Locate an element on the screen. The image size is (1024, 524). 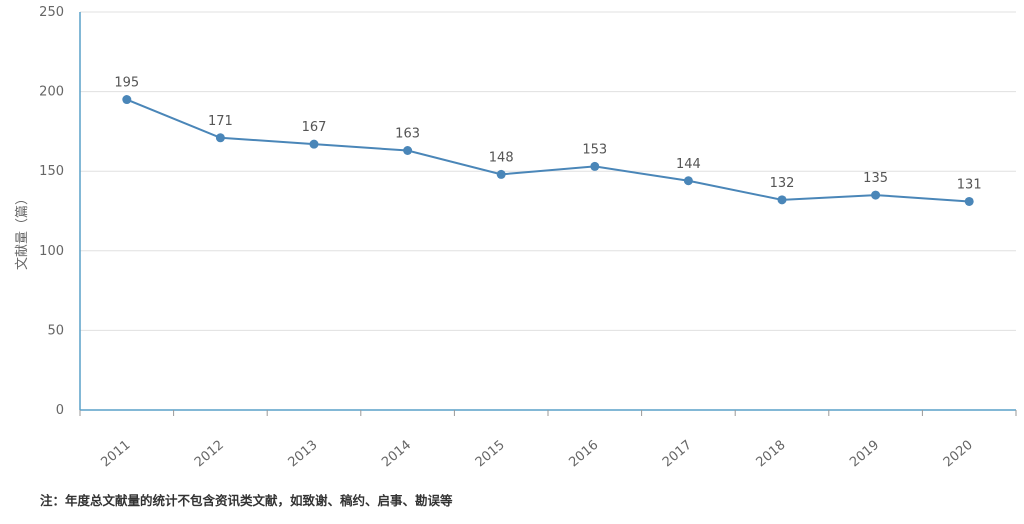
y-tick-label: 200 is located at coordinates (51, 92).